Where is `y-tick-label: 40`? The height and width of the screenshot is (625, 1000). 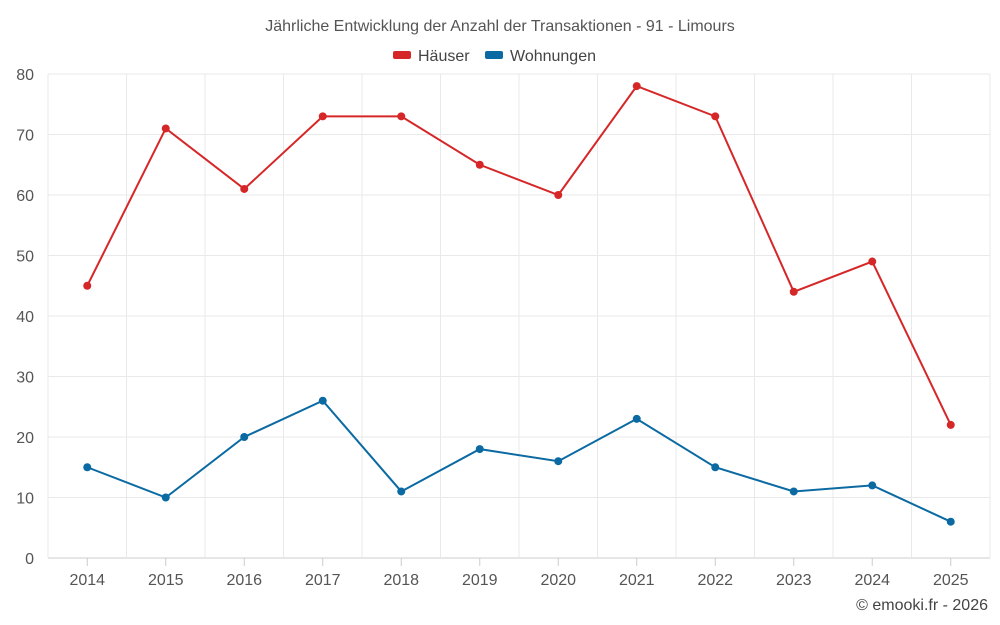
y-tick-label: 40 is located at coordinates (25, 317).